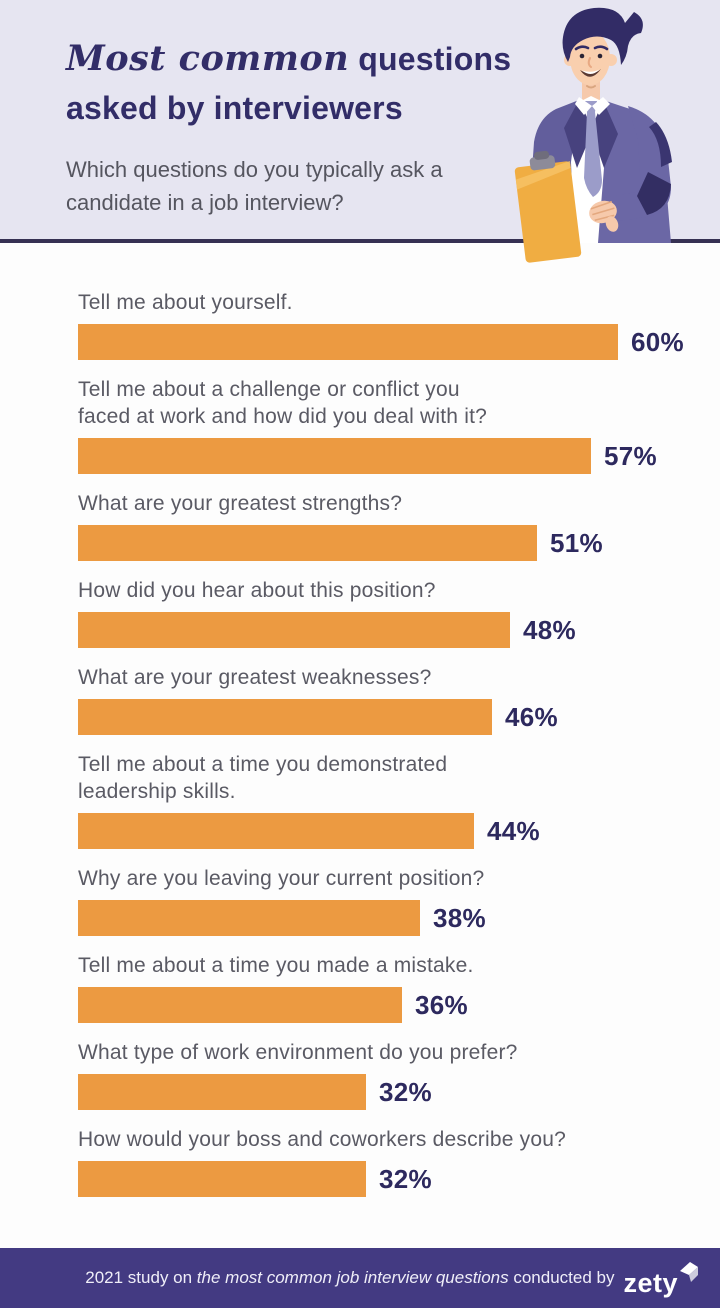 The height and width of the screenshot is (1308, 720). I want to click on bar-line: 44%, so click(399, 831).